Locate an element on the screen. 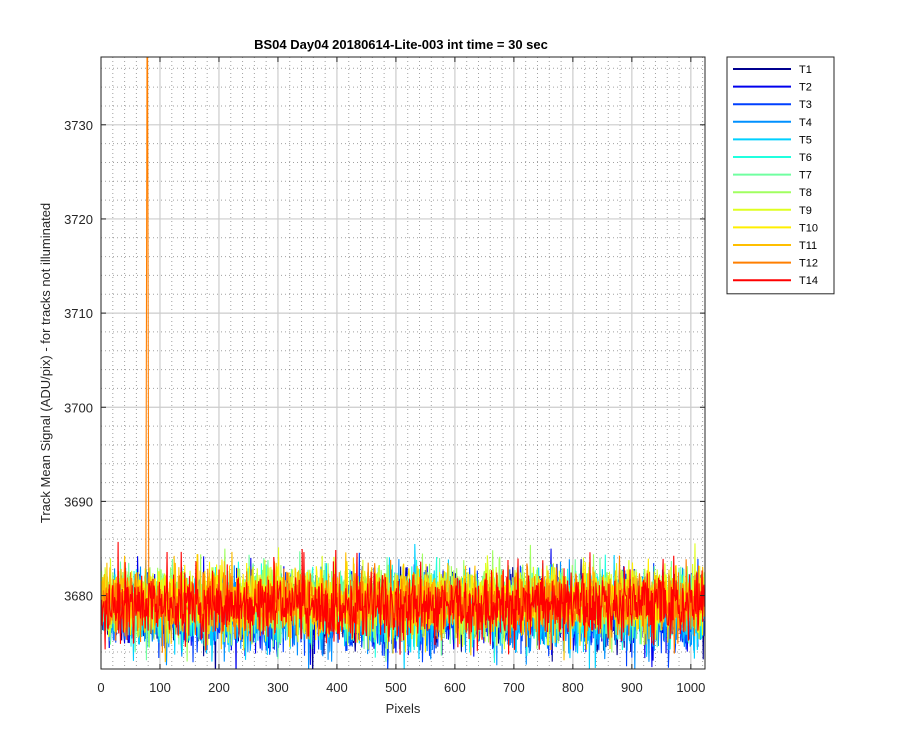 Image resolution: width=900 pixels, height=750 pixels. x-tick-label: 400 is located at coordinates (337, 687).